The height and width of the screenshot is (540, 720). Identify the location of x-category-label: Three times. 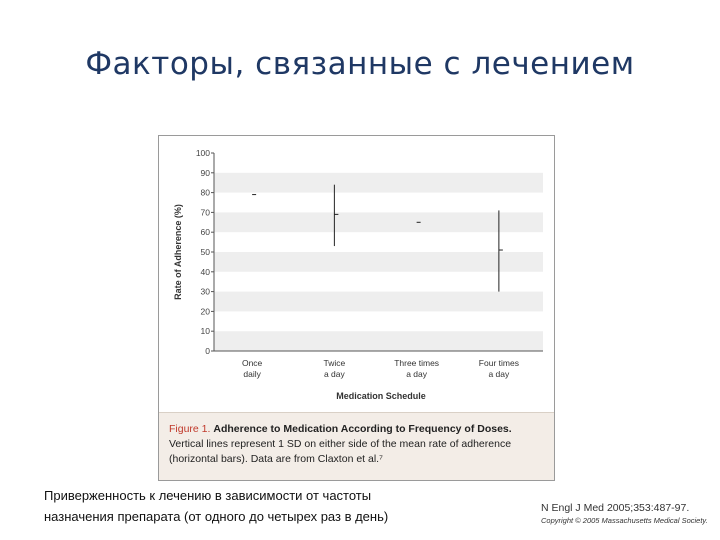
(416, 363).